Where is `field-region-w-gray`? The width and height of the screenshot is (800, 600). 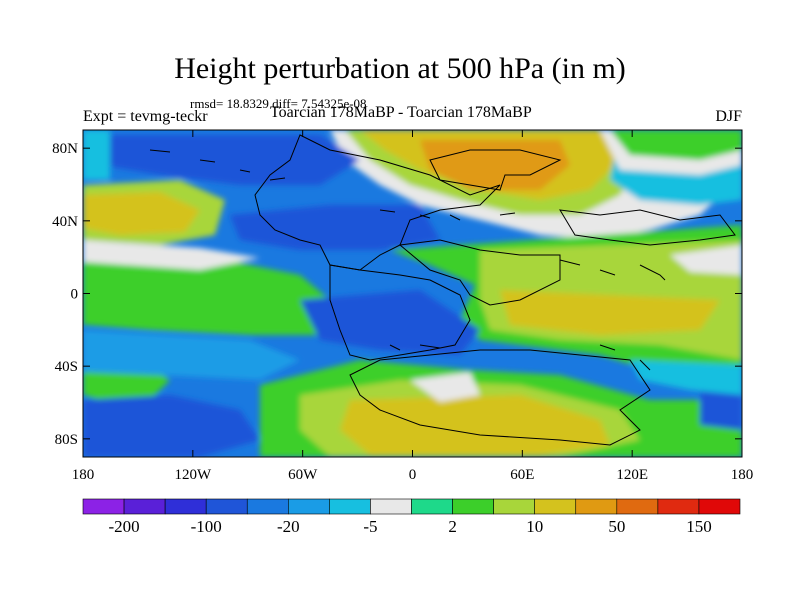
field-region-w-gray is located at coordinates (171, 255).